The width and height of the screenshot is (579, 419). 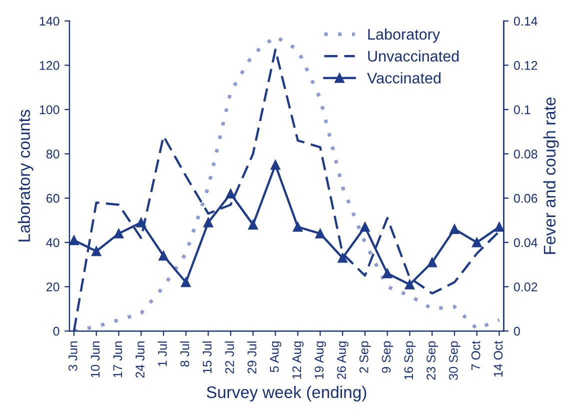 What do you see at coordinates (95, 360) in the screenshot?
I see `x-tick-label: 10 Jun` at bounding box center [95, 360].